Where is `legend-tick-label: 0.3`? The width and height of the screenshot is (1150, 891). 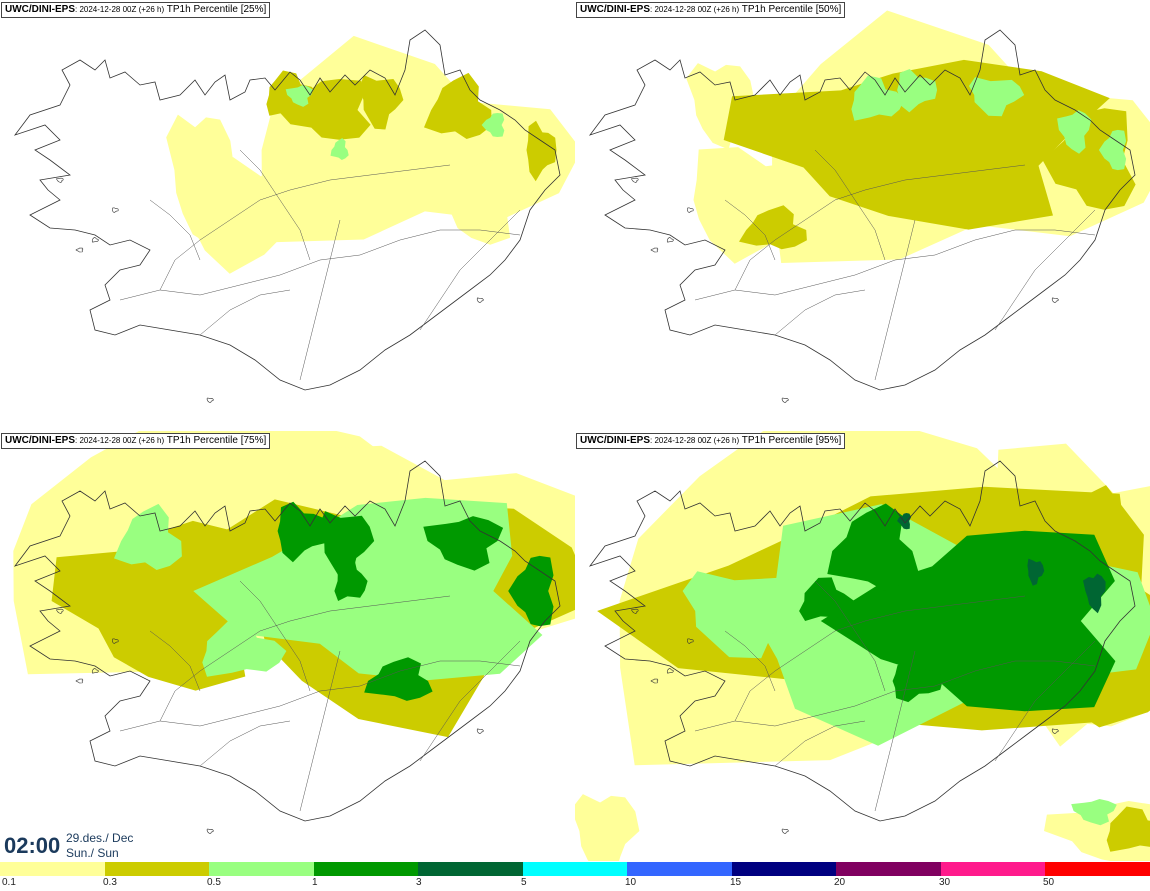 legend-tick-label: 0.3 is located at coordinates (110, 882).